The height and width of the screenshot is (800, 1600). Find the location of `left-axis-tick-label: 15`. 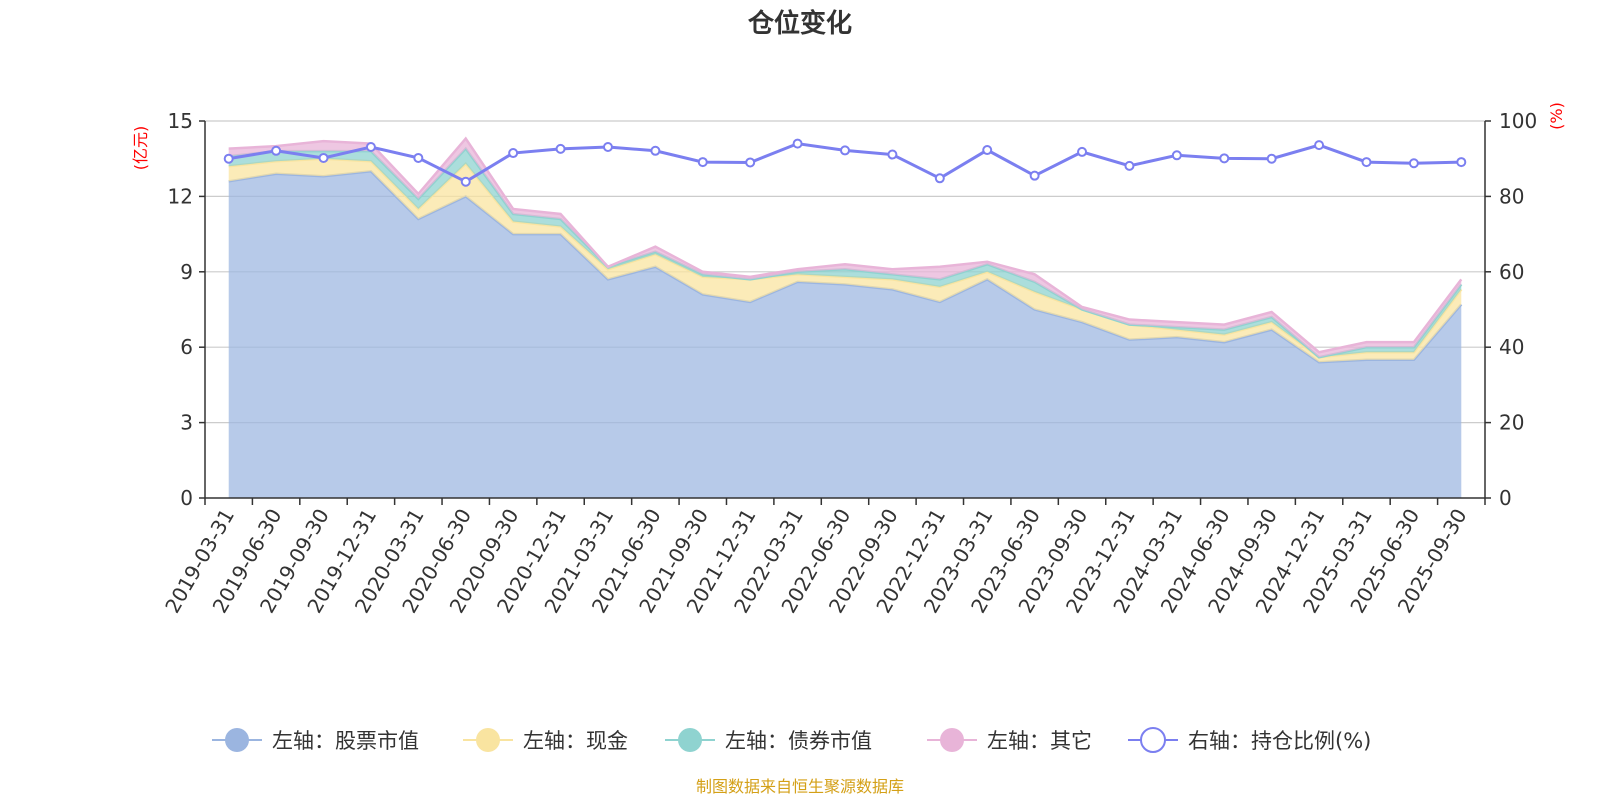

left-axis-tick-label: 15 is located at coordinates (180, 121).